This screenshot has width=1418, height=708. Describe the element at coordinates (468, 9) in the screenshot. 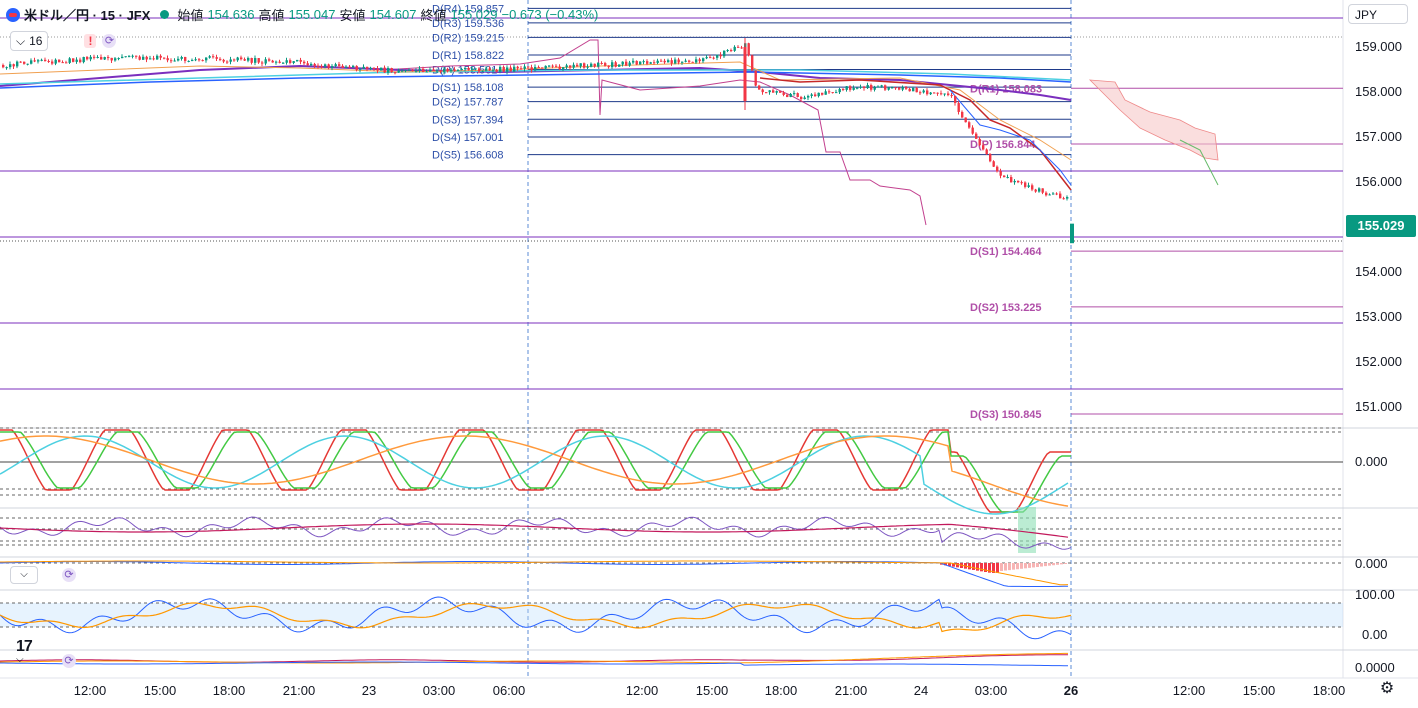

I see `pivot-label-left: D(R4) 159.857` at that location.